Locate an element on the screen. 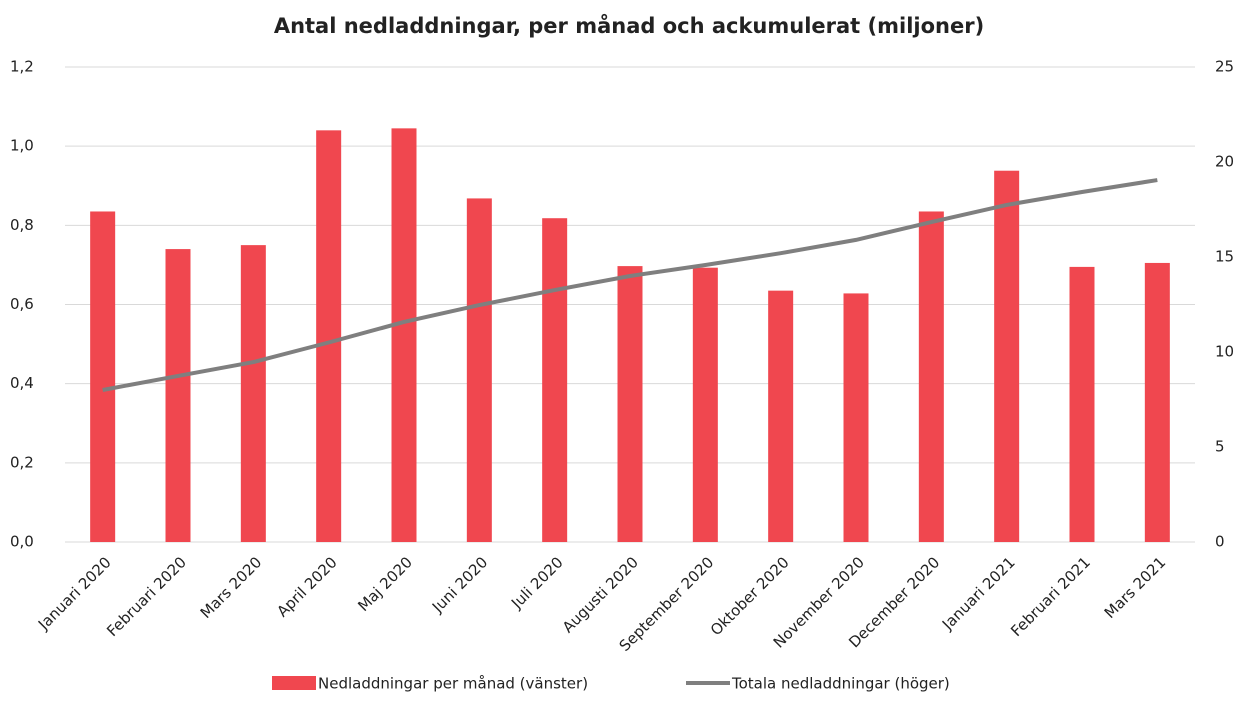  legend-label: Totala nedladdningar (höger) is located at coordinates (840, 684).